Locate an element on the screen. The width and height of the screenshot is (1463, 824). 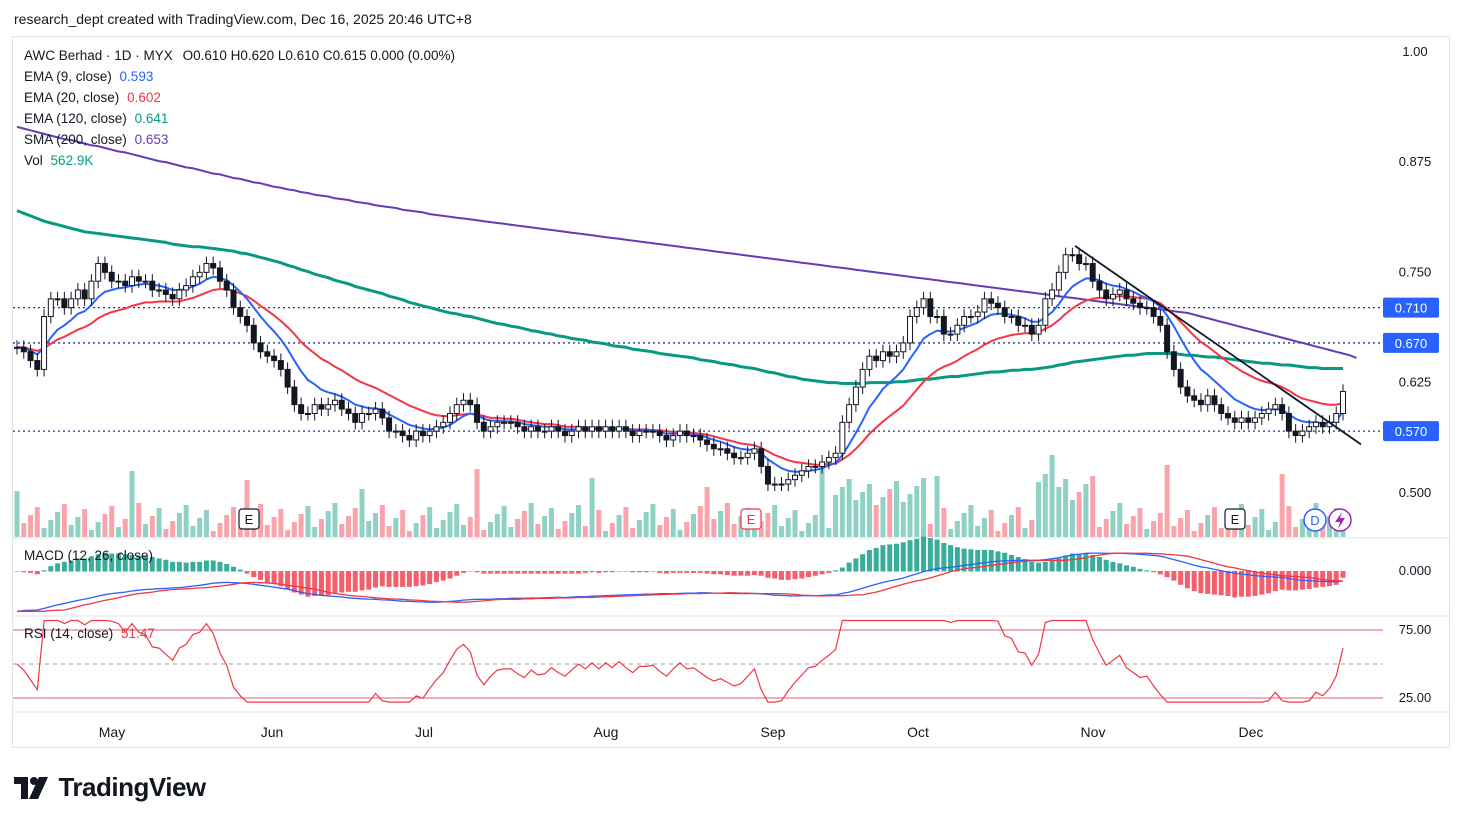
symbol-name: AWC Berhad · 1D · MYX is located at coordinates (98, 55).